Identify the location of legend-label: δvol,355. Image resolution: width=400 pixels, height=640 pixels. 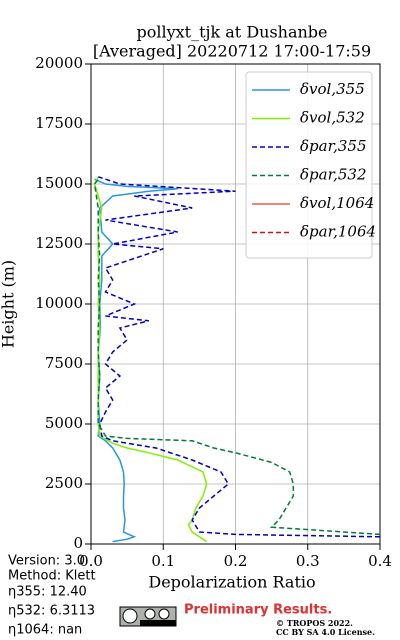
(332, 89).